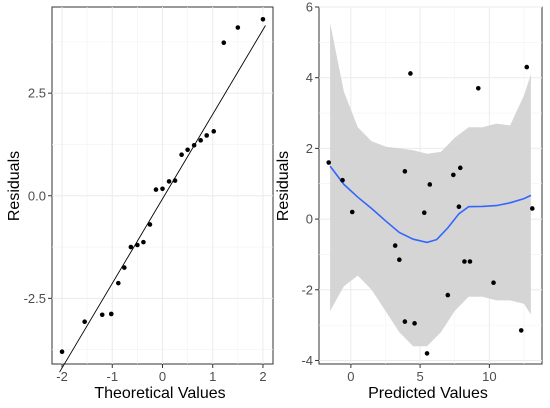 The image size is (550, 408). What do you see at coordinates (35, 298) in the screenshot?
I see `qq-plot-y-tick-label: -2.5` at bounding box center [35, 298].